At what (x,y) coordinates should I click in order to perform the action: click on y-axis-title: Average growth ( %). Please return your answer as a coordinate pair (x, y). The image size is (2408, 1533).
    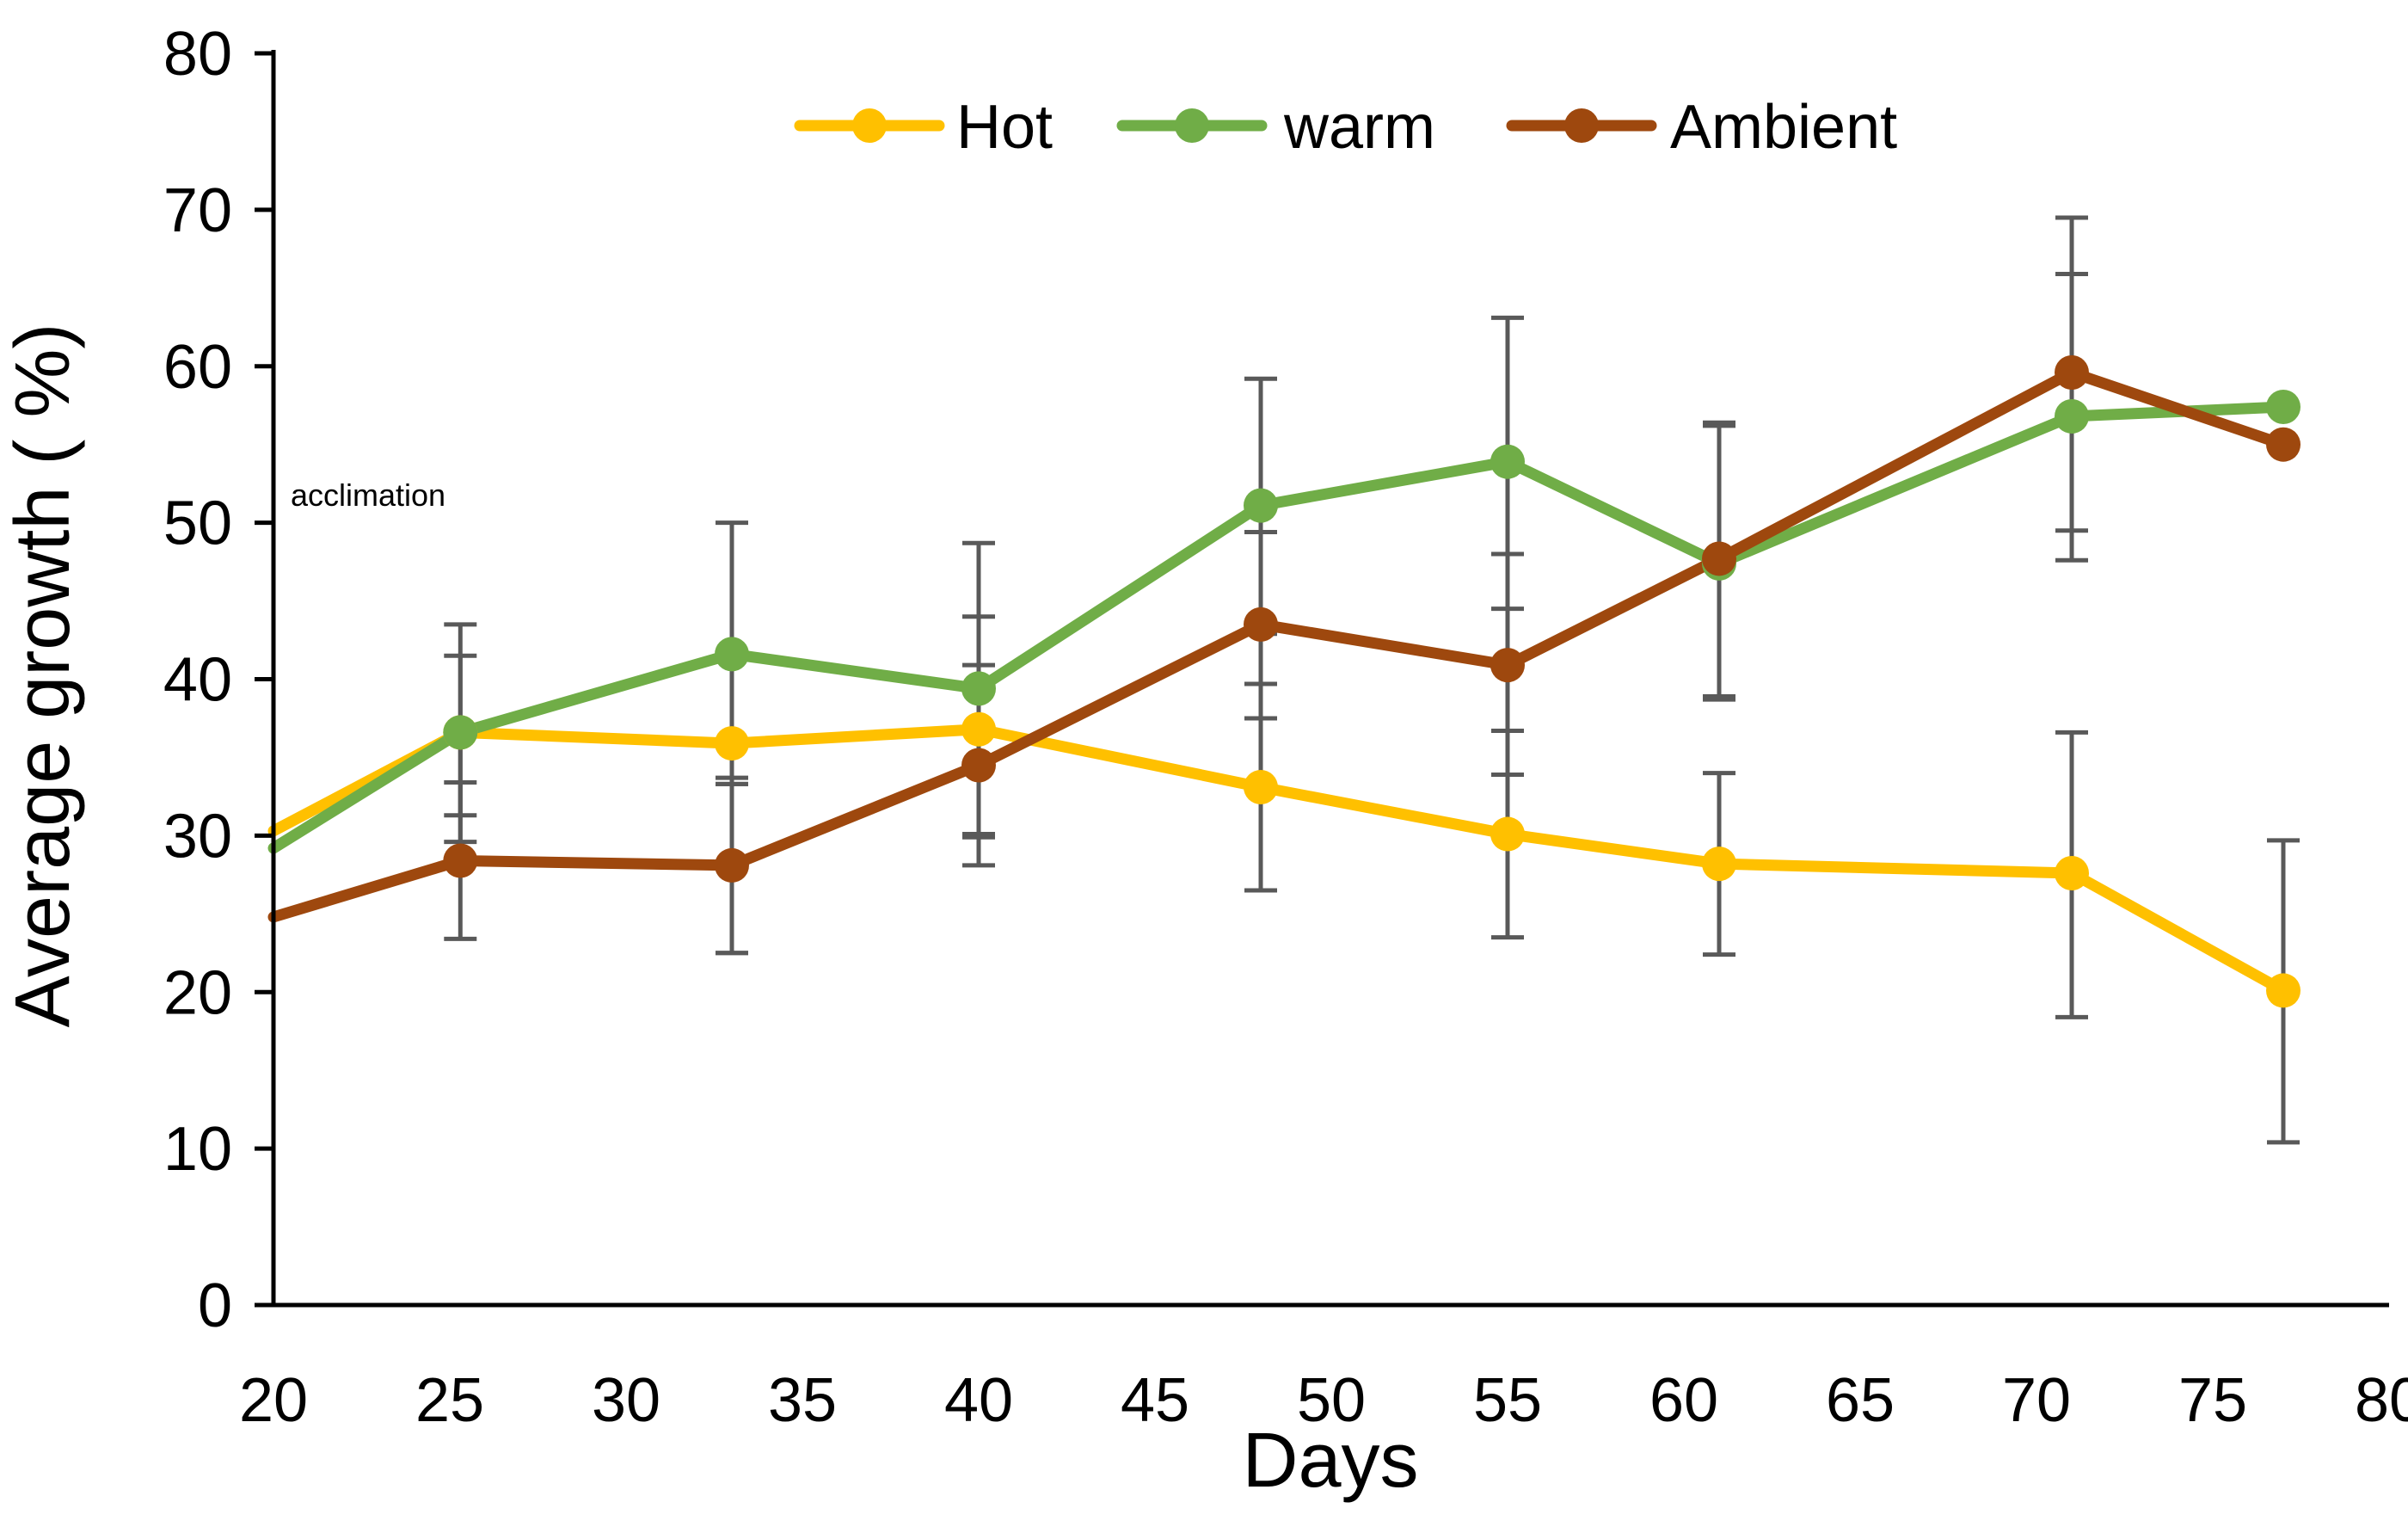
    Looking at the image, I should click on (43, 675).